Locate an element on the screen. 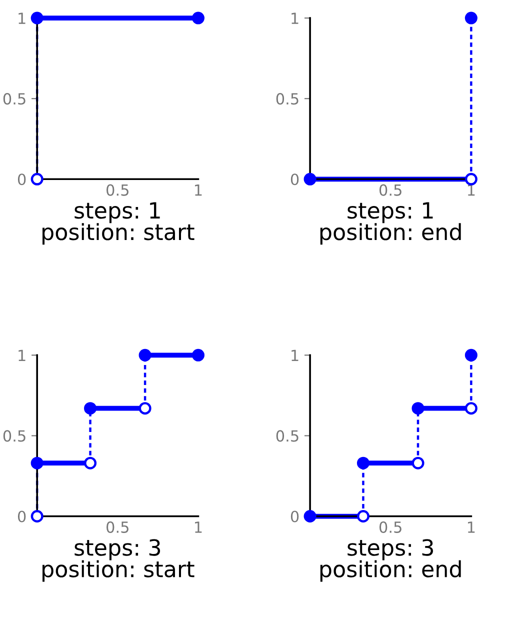 This screenshot has width=530, height=622. x-axis-title: steps: 1 position: start is located at coordinates (118, 223).